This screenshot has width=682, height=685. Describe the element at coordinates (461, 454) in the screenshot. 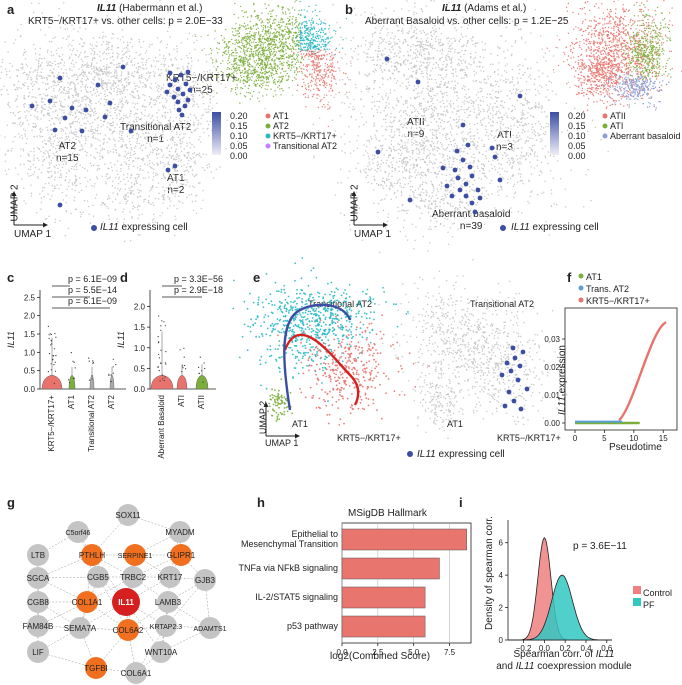

I see `expr-legend-e: IL11 expressing cell` at that location.